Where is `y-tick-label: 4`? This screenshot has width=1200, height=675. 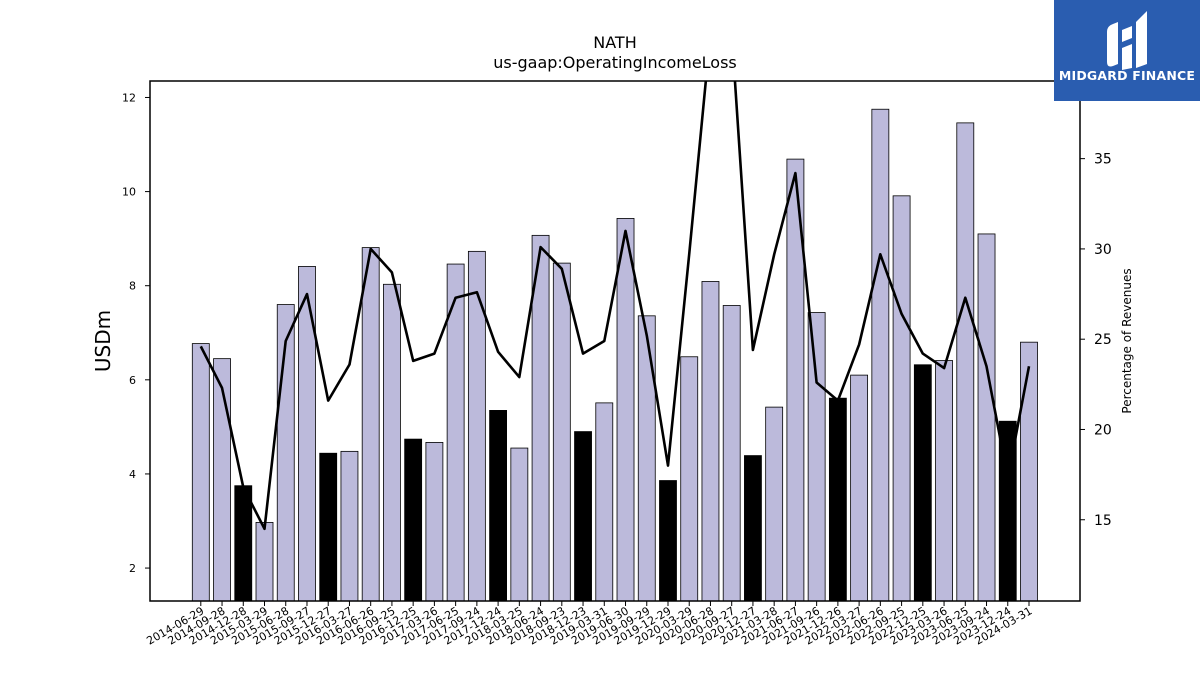
y-tick-label: 4 is located at coordinates (132, 474).